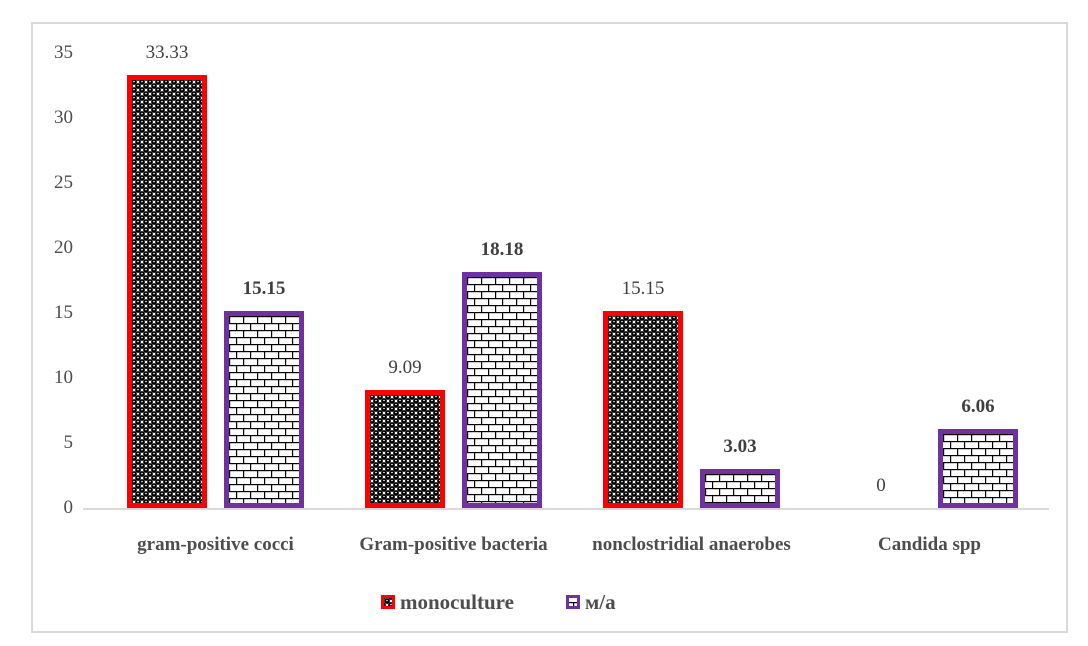  Describe the element at coordinates (457, 601) in the screenshot. I see `legend-label-monoculture: monoculture` at that location.